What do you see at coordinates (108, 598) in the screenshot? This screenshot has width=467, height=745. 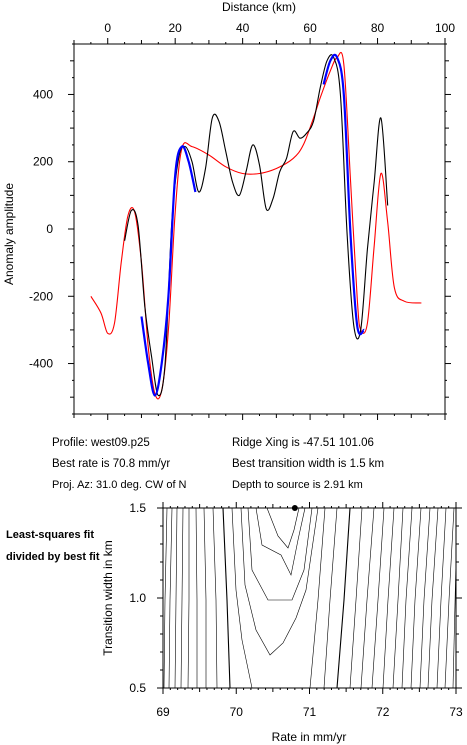 I see `misfit-y-axis-title: Transition width in km` at bounding box center [108, 598].